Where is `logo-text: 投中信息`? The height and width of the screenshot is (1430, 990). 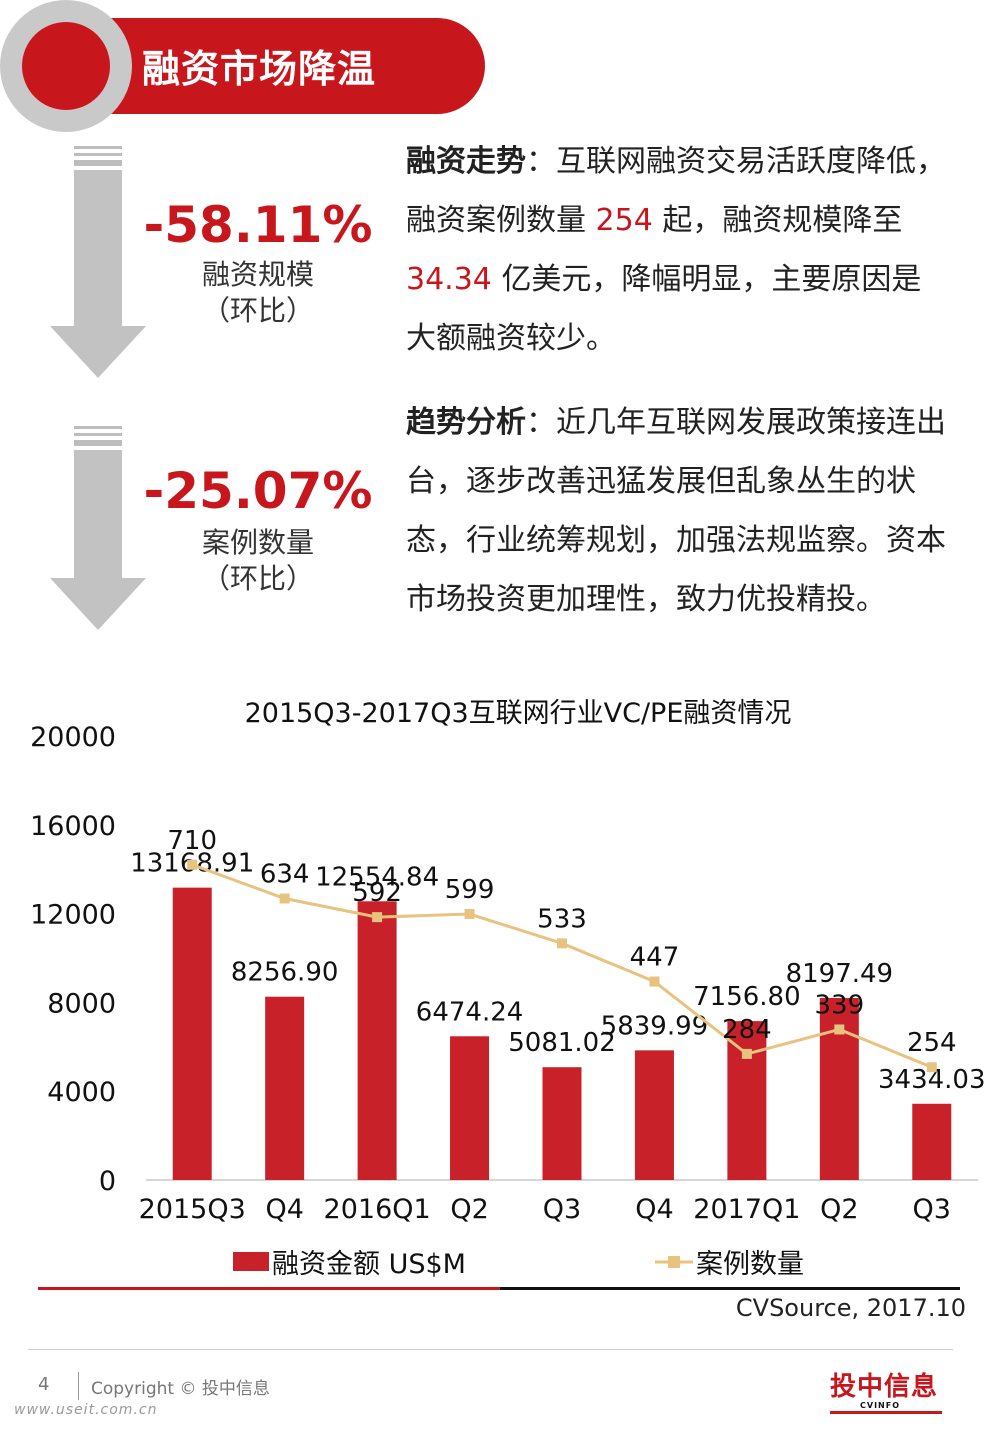
logo-text: 投中信息 is located at coordinates (884, 1387).